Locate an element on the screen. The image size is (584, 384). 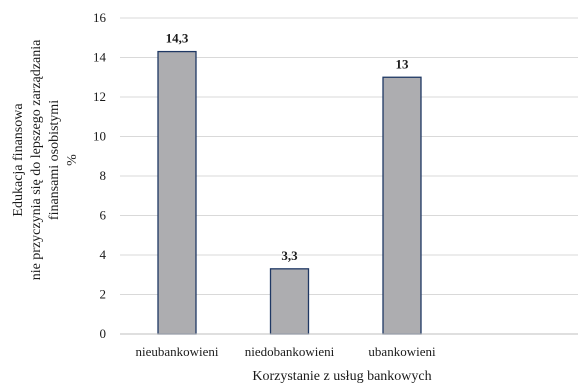
x-tick-label: nieubankowieni is located at coordinates (176, 351).